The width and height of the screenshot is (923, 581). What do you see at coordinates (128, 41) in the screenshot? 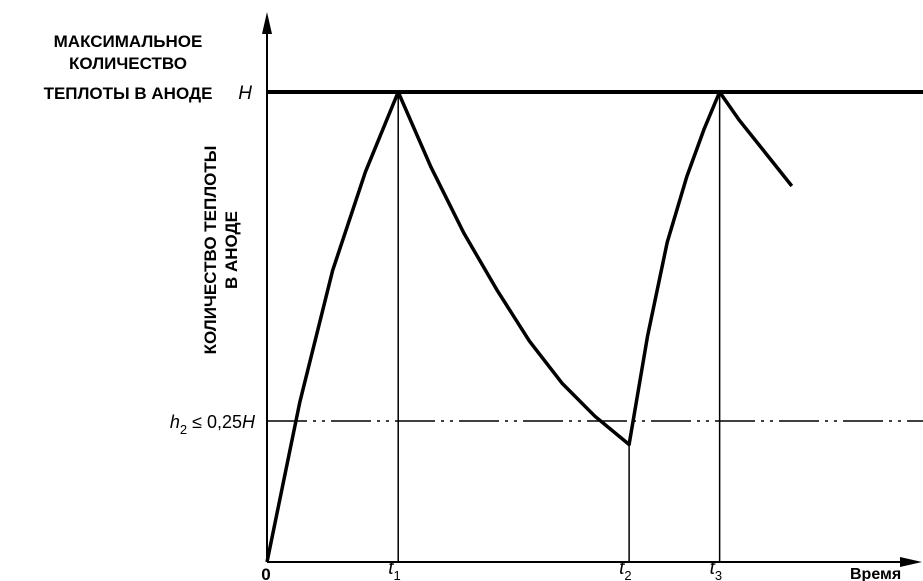
I see `chart-title-line-1: МАКСИМАЛЬНОЕ` at bounding box center [128, 41].